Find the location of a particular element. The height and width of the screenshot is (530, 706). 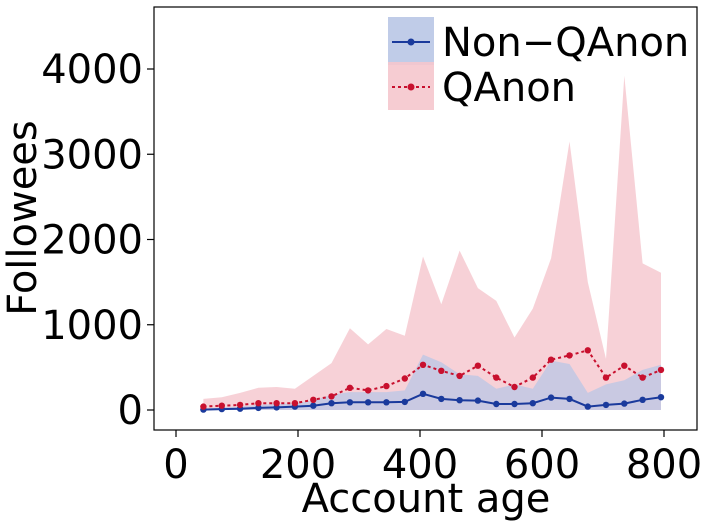

non-qanon-band is located at coordinates (432, 382).